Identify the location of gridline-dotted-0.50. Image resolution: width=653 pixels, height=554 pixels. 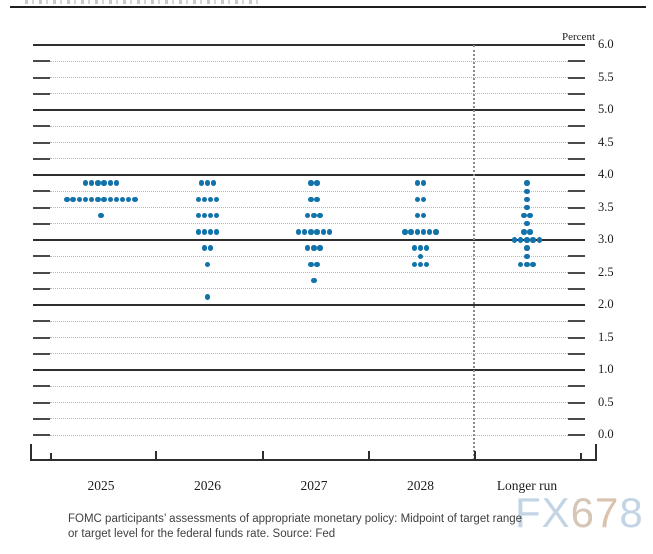
(309, 402).